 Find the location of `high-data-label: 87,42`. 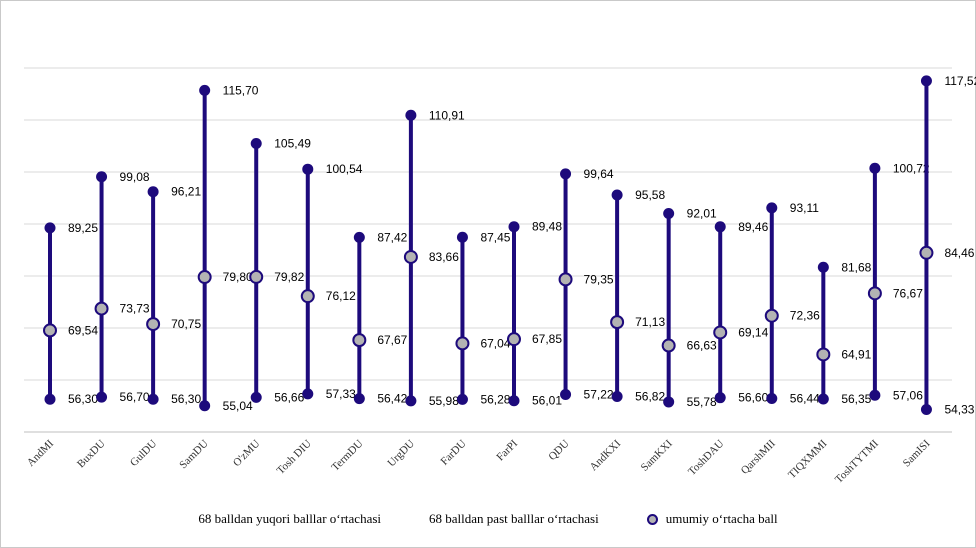

high-data-label: 87,42 is located at coordinates (392, 237).